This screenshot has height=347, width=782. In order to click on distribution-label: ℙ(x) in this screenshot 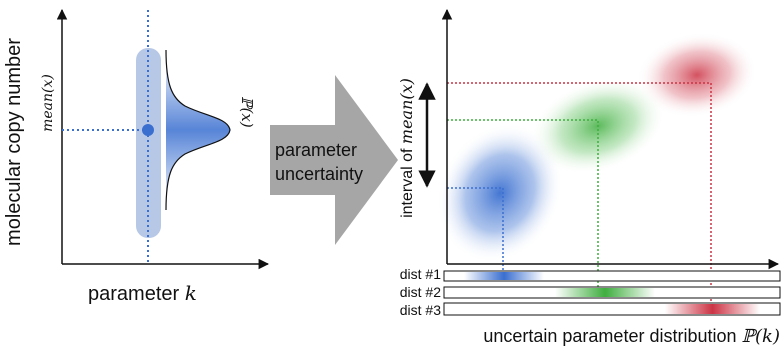, I will do `click(247, 112)`.